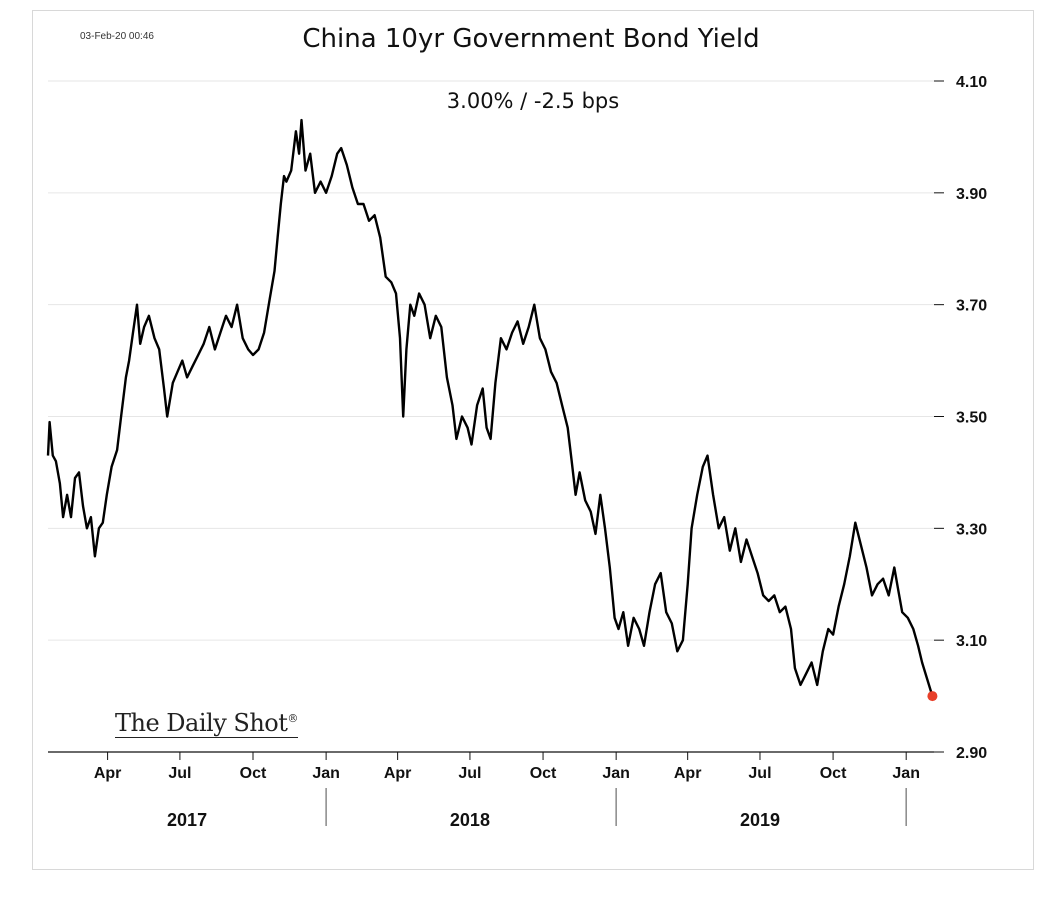 The image size is (1054, 897). Describe the element at coordinates (971, 418) in the screenshot. I see `y-tick-label: 3.50` at that location.